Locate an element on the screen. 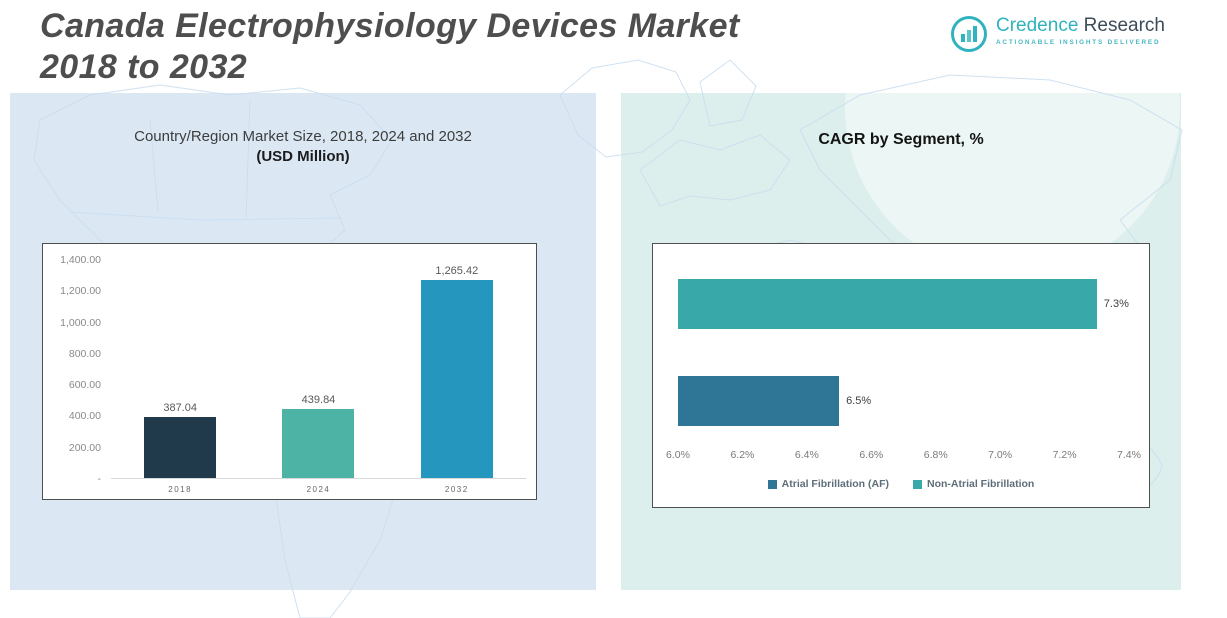 This screenshot has height=618, width=1227. legend-label: Atrial Fibrillation (AF) is located at coordinates (835, 484).